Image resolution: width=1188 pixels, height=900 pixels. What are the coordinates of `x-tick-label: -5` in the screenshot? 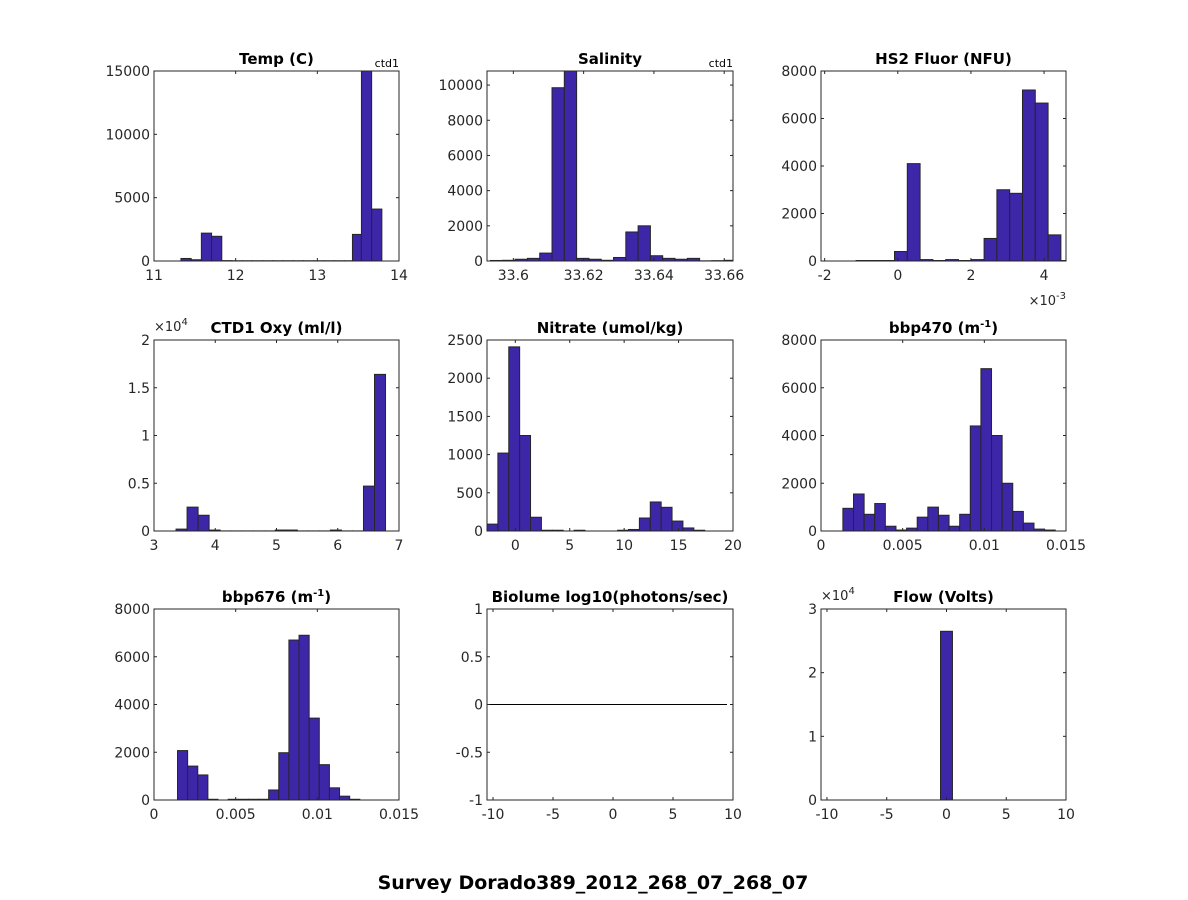 It's located at (887, 815).